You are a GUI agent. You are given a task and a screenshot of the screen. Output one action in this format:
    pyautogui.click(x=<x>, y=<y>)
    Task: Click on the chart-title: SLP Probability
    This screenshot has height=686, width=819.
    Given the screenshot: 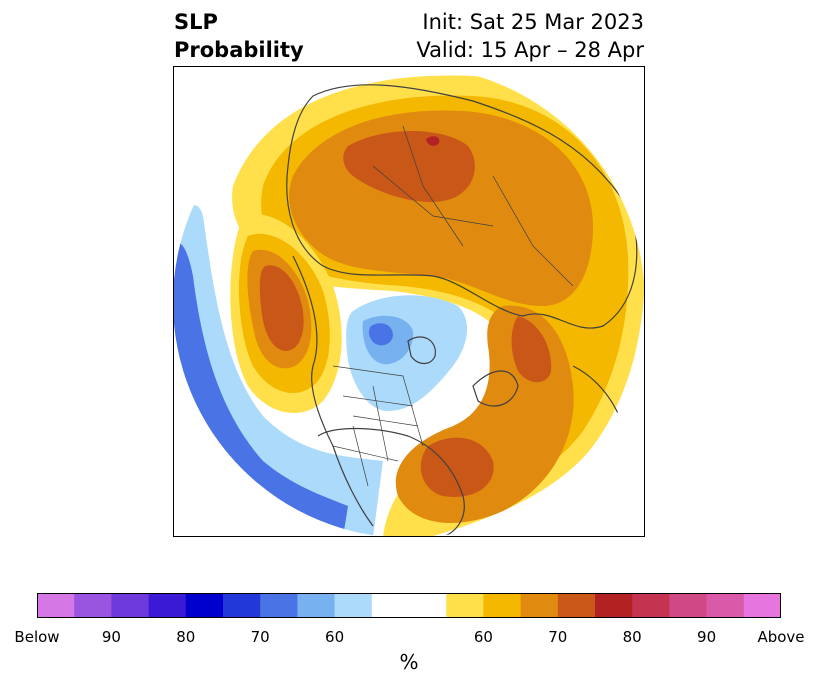 What is the action you would take?
    pyautogui.click(x=239, y=36)
    